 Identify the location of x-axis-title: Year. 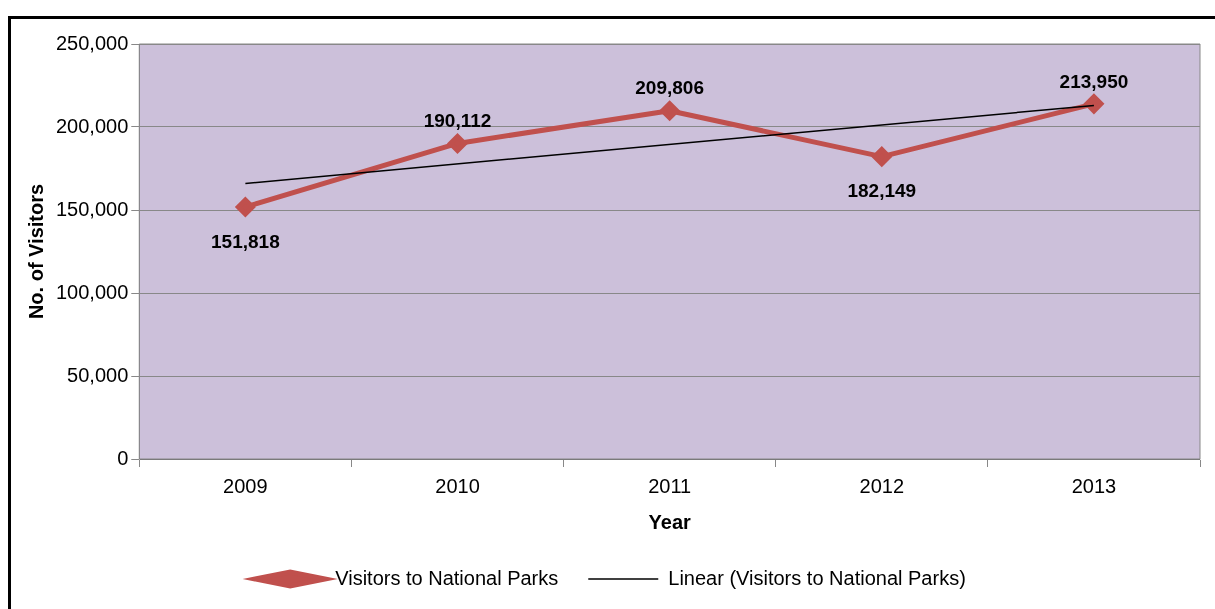
(669, 521).